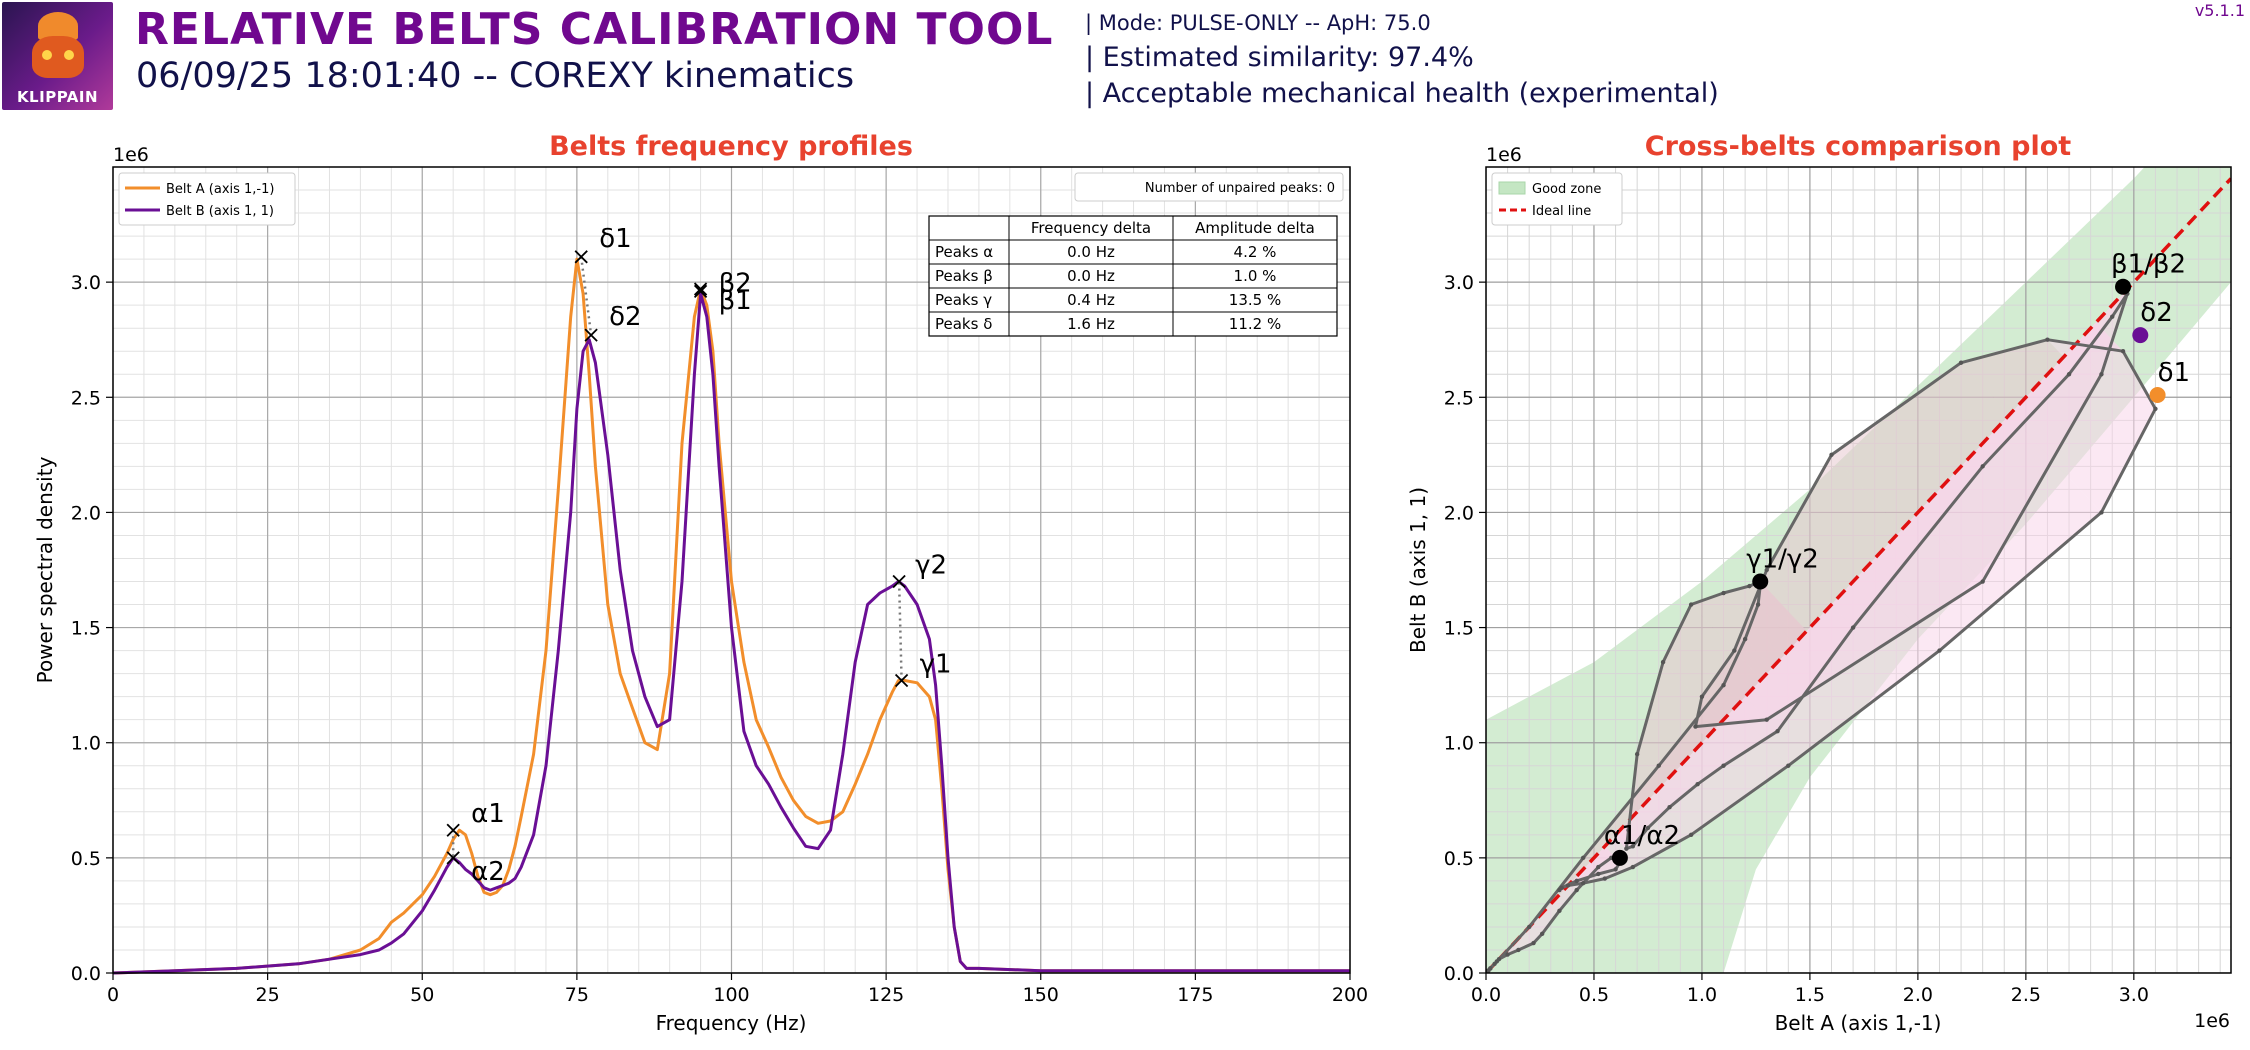 This screenshot has width=2250, height=1050. Describe the element at coordinates (731, 995) in the screenshot. I see `left-x-tick-label: 100` at that location.